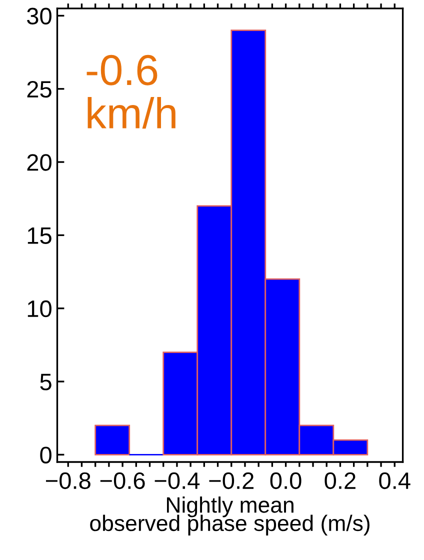  I want to click on y-tick-label: 0, so click(46, 455).